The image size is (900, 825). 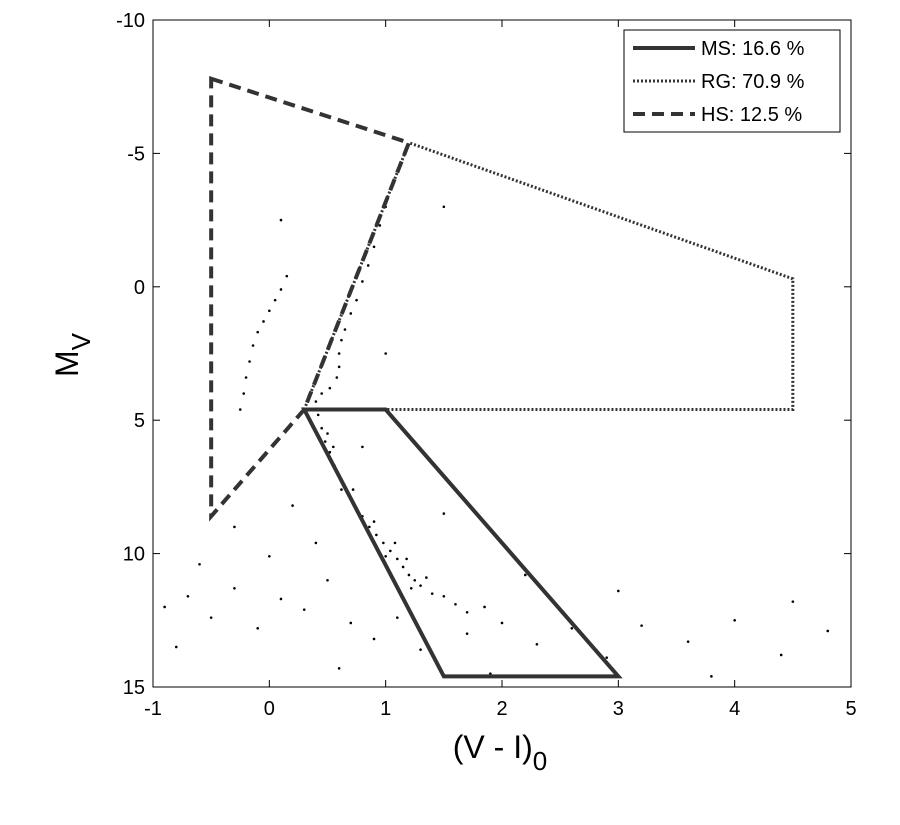 What do you see at coordinates (139, 288) in the screenshot?
I see `y-tick-label: 0` at bounding box center [139, 288].